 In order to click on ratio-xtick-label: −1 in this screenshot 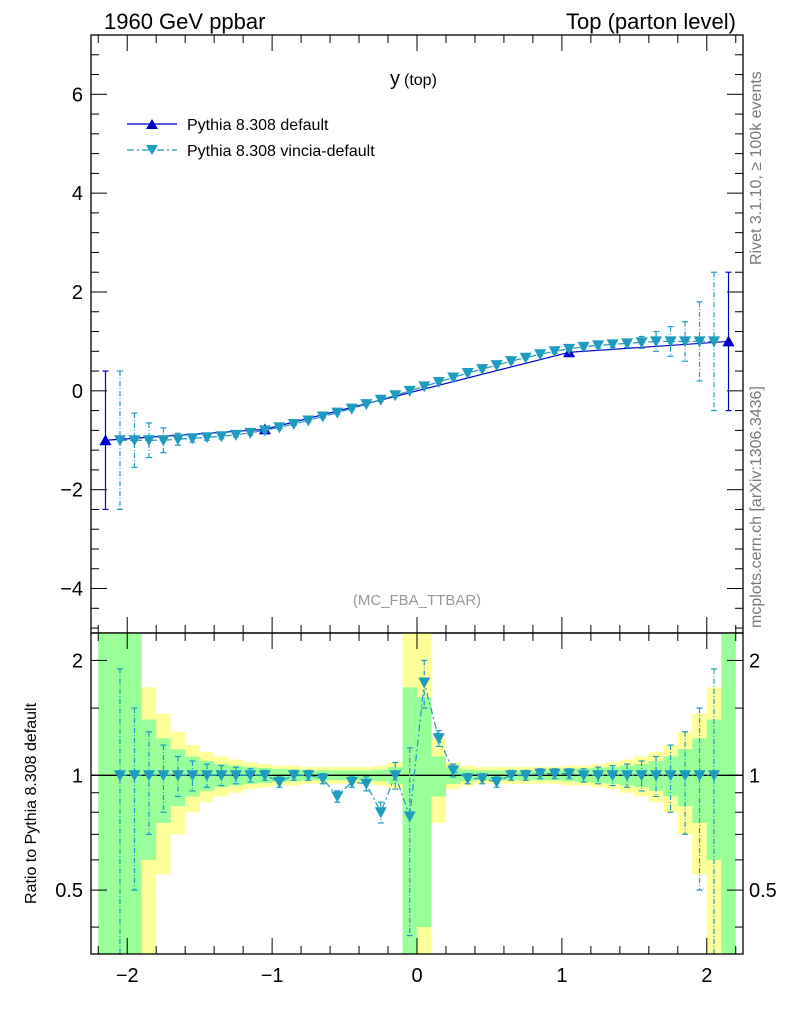, I will do `click(272, 976)`.